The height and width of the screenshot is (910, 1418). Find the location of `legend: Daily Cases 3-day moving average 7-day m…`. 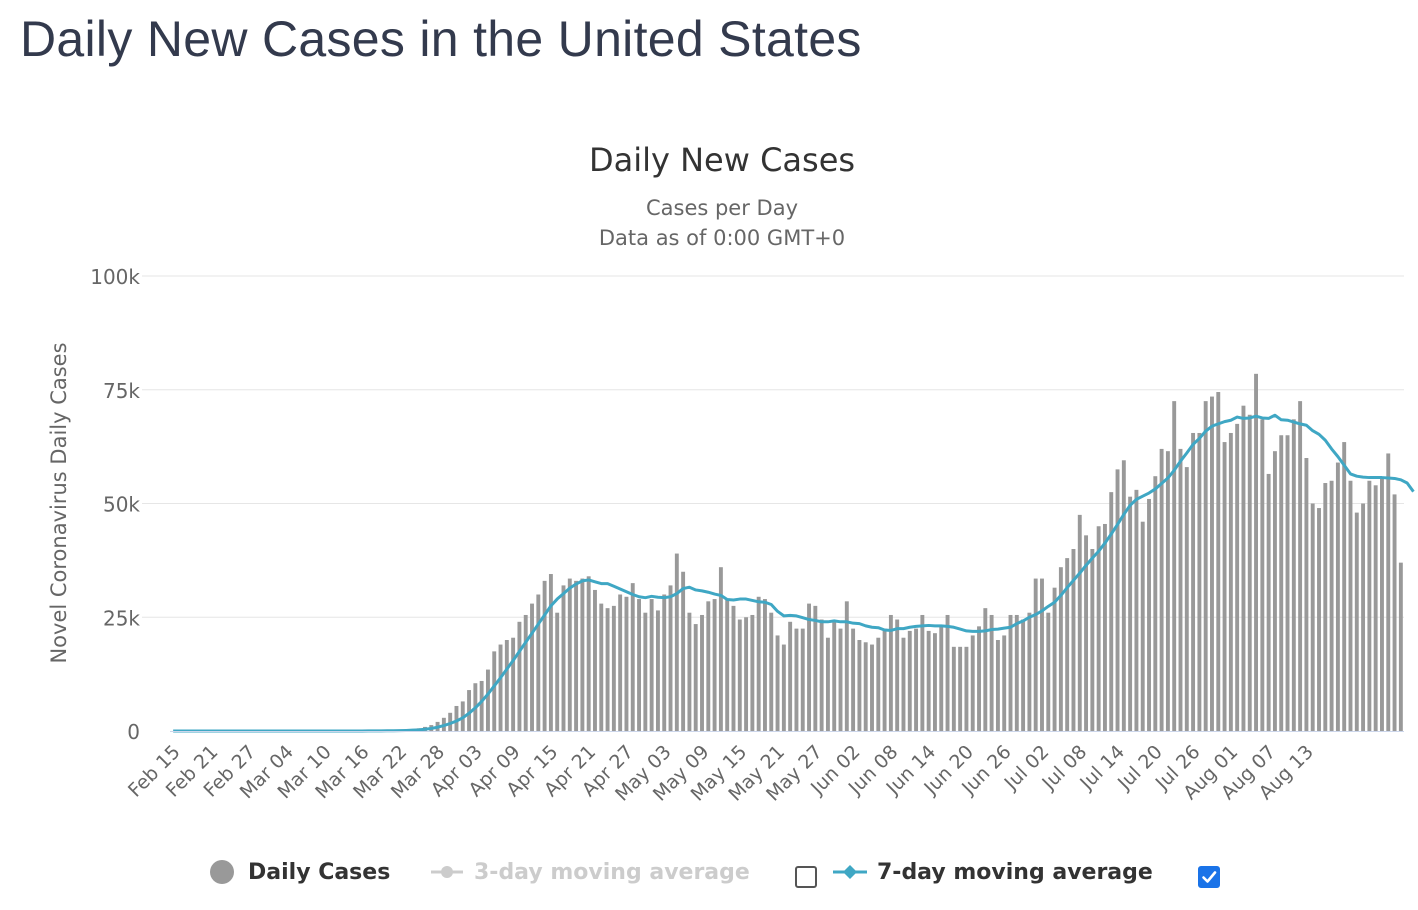

legend: Daily Cases 3-day moving average 7-day m… is located at coordinates (709, 872).